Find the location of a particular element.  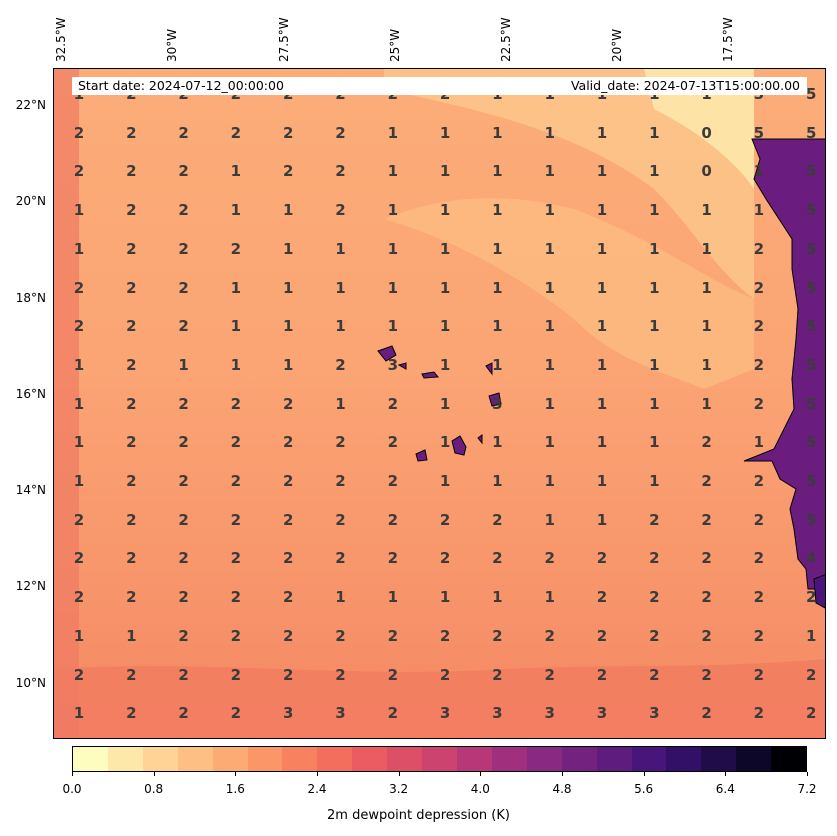

latitude-tick: 14°N is located at coordinates (30, 490).